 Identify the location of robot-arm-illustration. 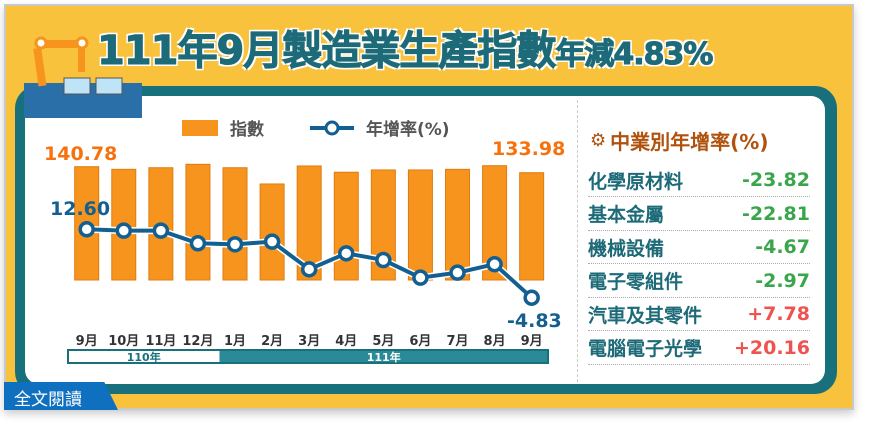
(83, 77).